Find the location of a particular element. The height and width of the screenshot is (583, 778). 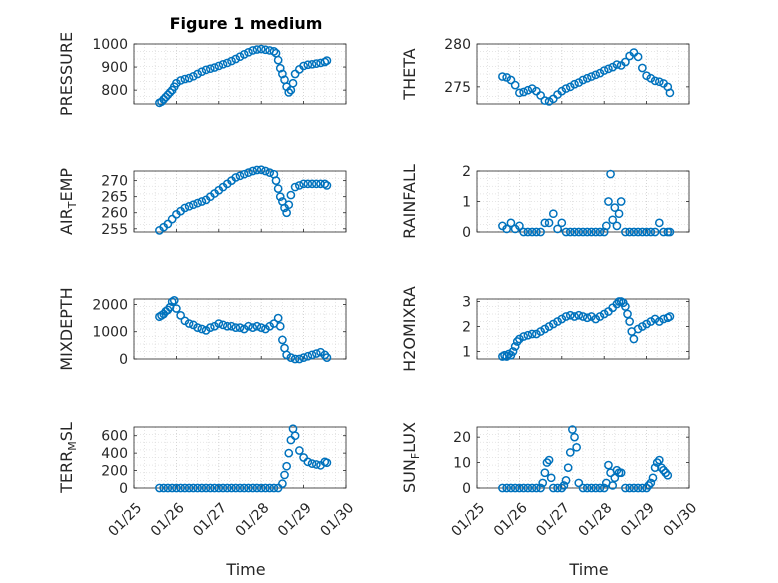

y-tick-label: 2 is located at coordinates (466, 328).